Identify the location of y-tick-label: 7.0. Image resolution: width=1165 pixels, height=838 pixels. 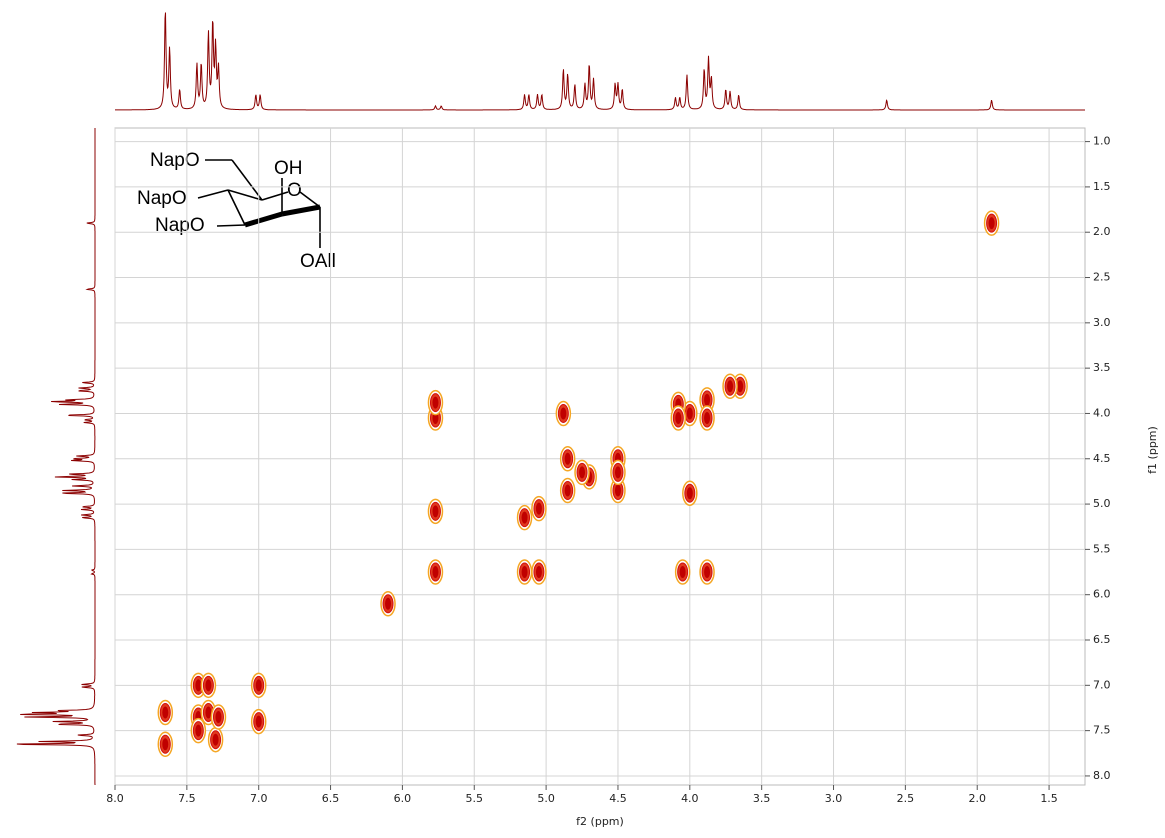
(1102, 684).